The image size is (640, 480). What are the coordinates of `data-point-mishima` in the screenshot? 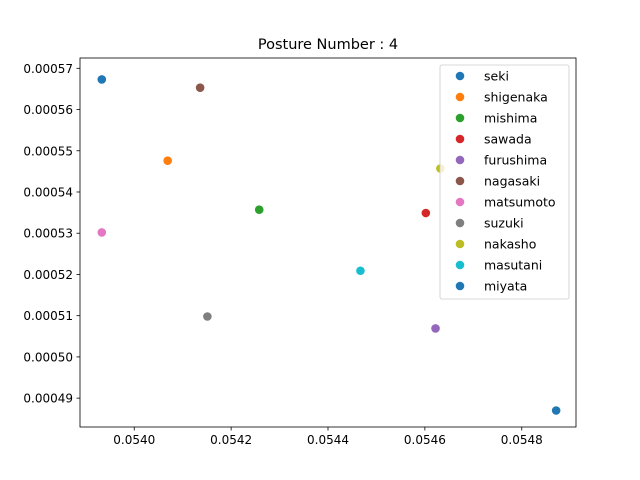 It's located at (259, 210).